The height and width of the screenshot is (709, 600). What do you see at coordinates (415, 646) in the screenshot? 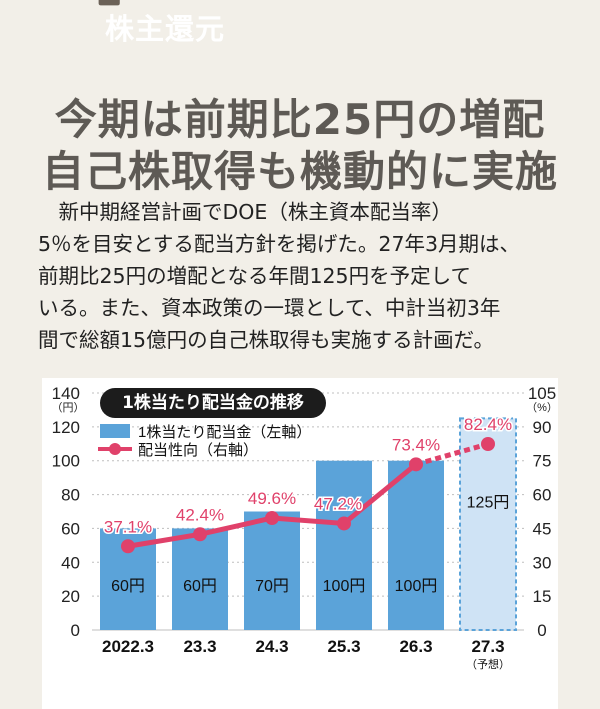
I see `x-tick-label: 26.3` at bounding box center [415, 646].